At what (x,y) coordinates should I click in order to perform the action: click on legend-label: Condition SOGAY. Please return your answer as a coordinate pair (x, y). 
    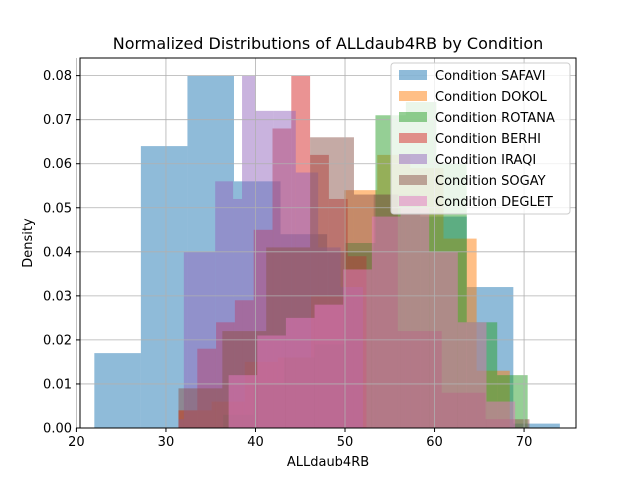
    Looking at the image, I should click on (490, 181).